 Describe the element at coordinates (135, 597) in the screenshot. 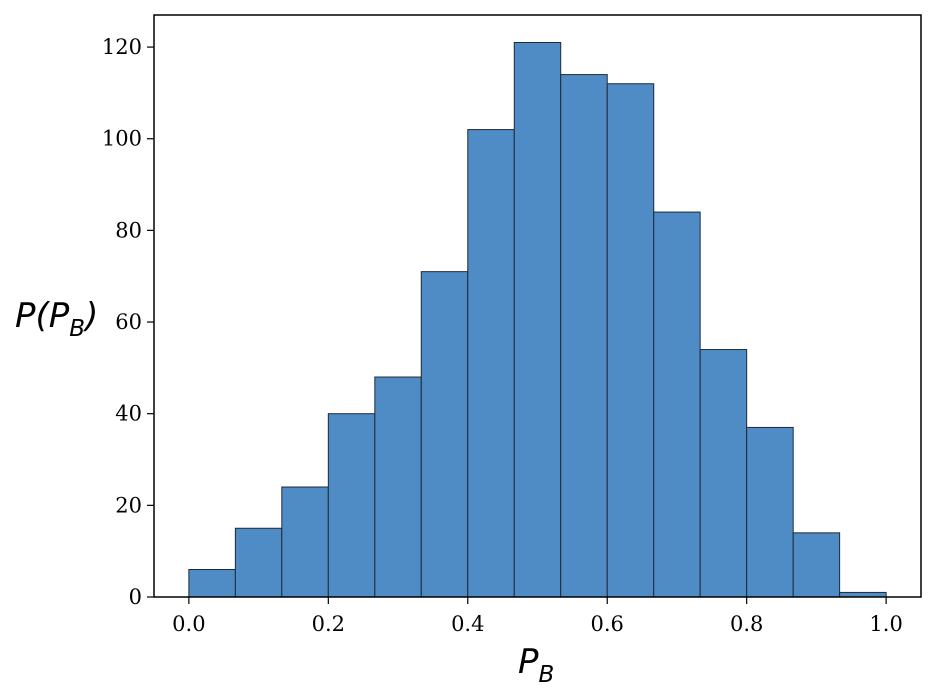

I see `y-tick-label: 0` at that location.